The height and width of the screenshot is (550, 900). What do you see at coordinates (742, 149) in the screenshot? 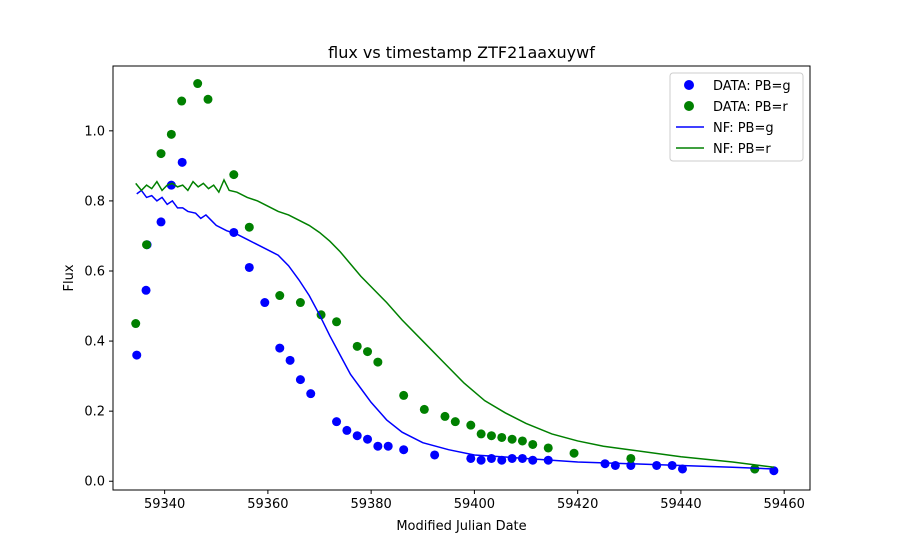
I see `legend-label-nf-r: NF: PB=r` at bounding box center [742, 149].